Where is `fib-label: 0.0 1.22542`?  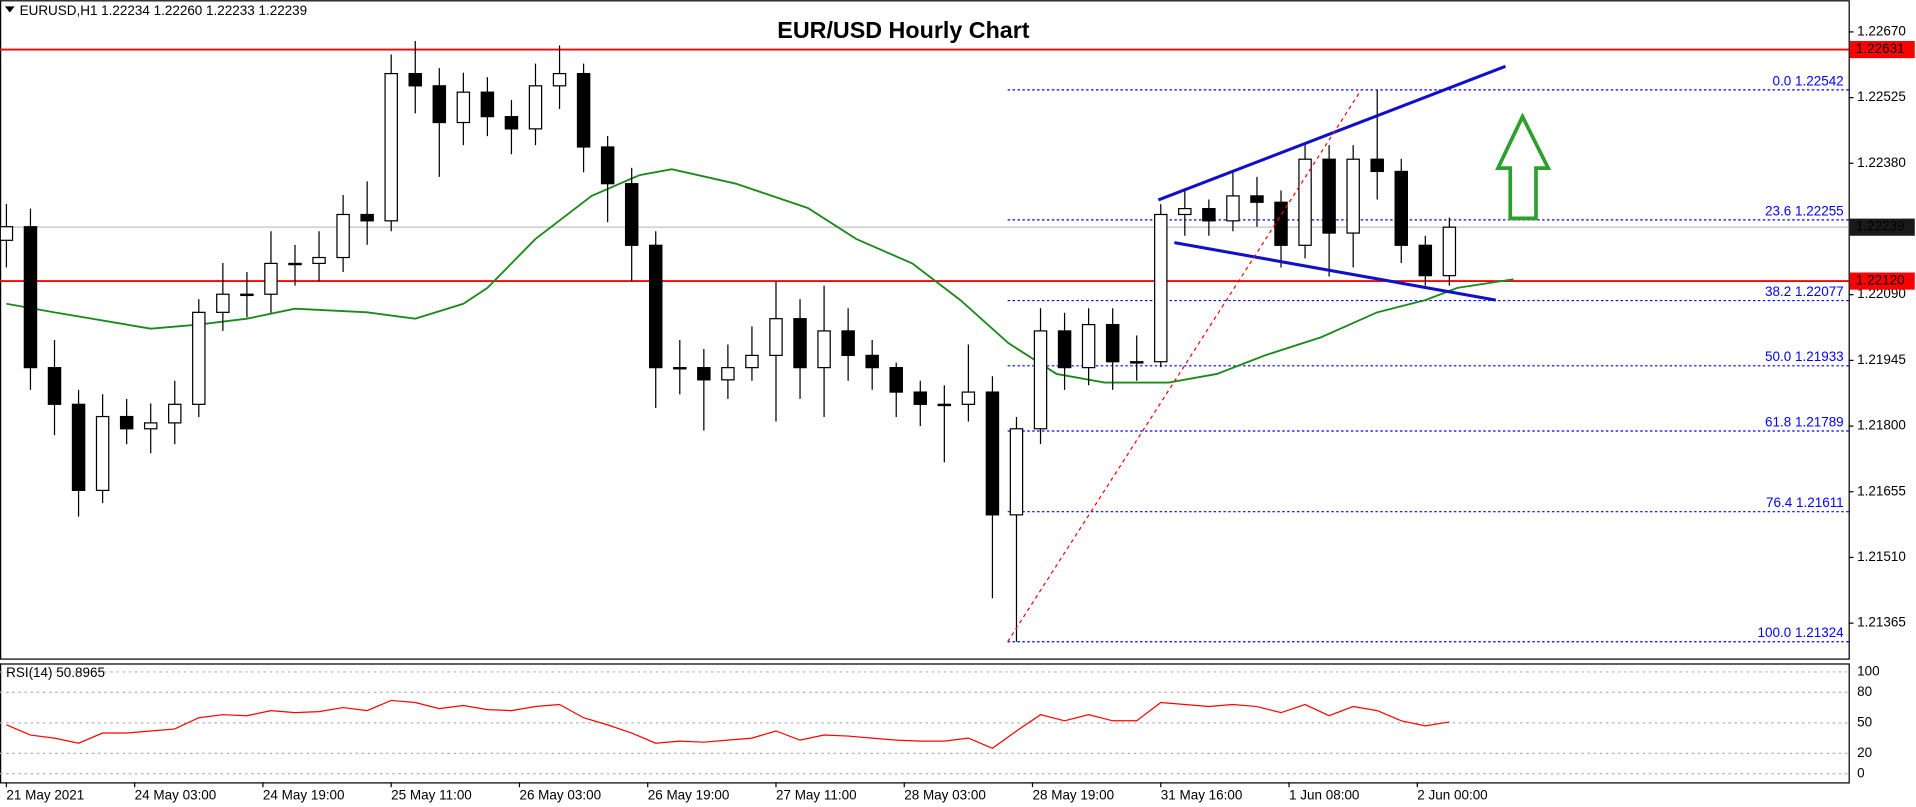
fib-label: 0.0 1.22542 is located at coordinates (1808, 80).